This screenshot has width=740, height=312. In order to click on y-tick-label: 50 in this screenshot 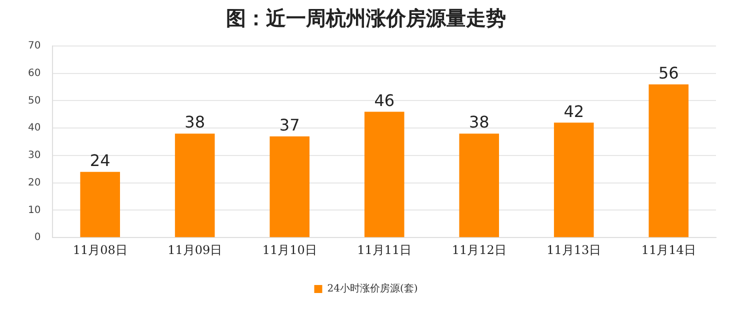, I will do `click(34, 100)`.